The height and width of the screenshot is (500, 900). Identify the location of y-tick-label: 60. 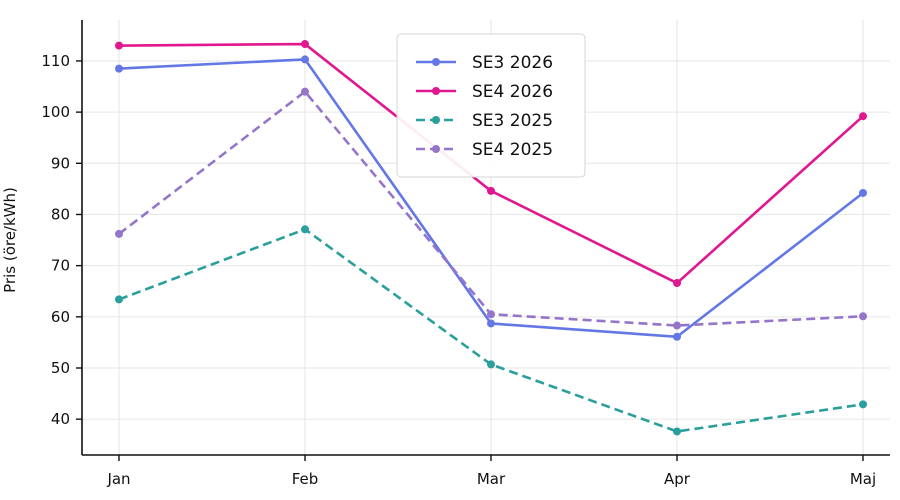
(60, 317).